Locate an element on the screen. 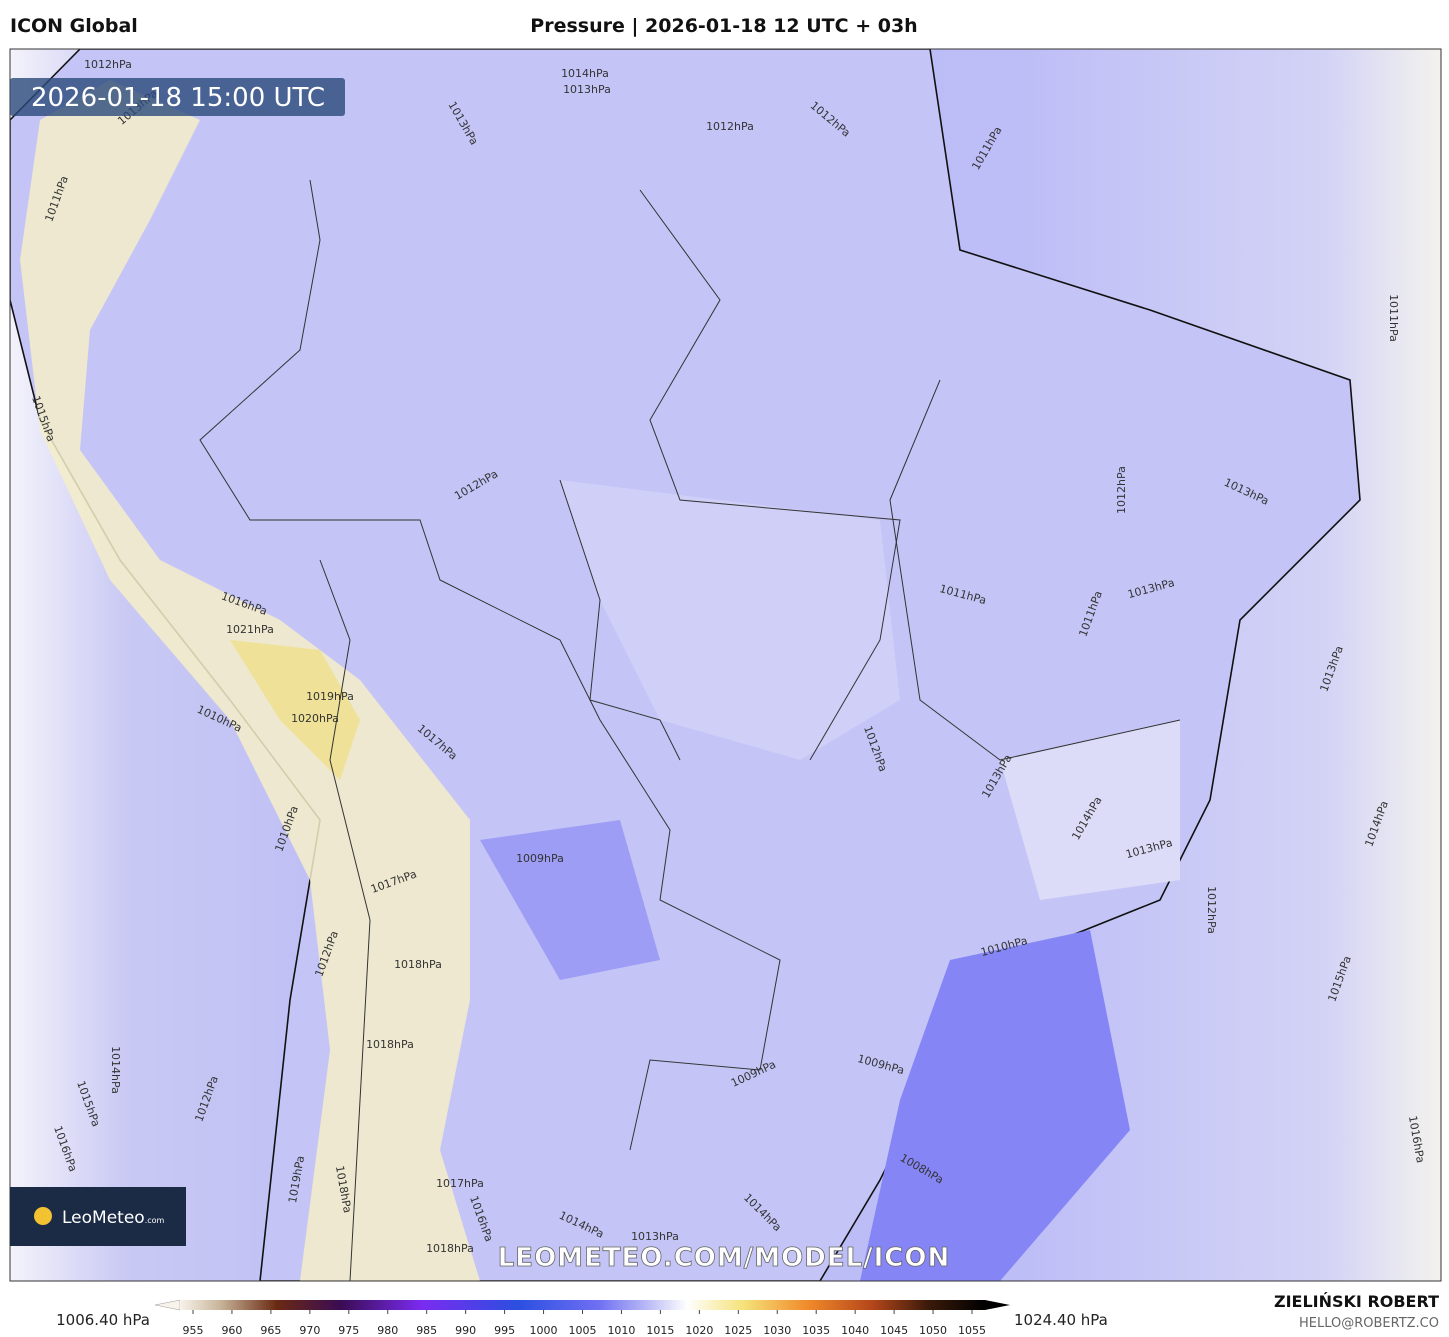 The image size is (1449, 1337). logo-name: LeoMeteo is located at coordinates (103, 1218).